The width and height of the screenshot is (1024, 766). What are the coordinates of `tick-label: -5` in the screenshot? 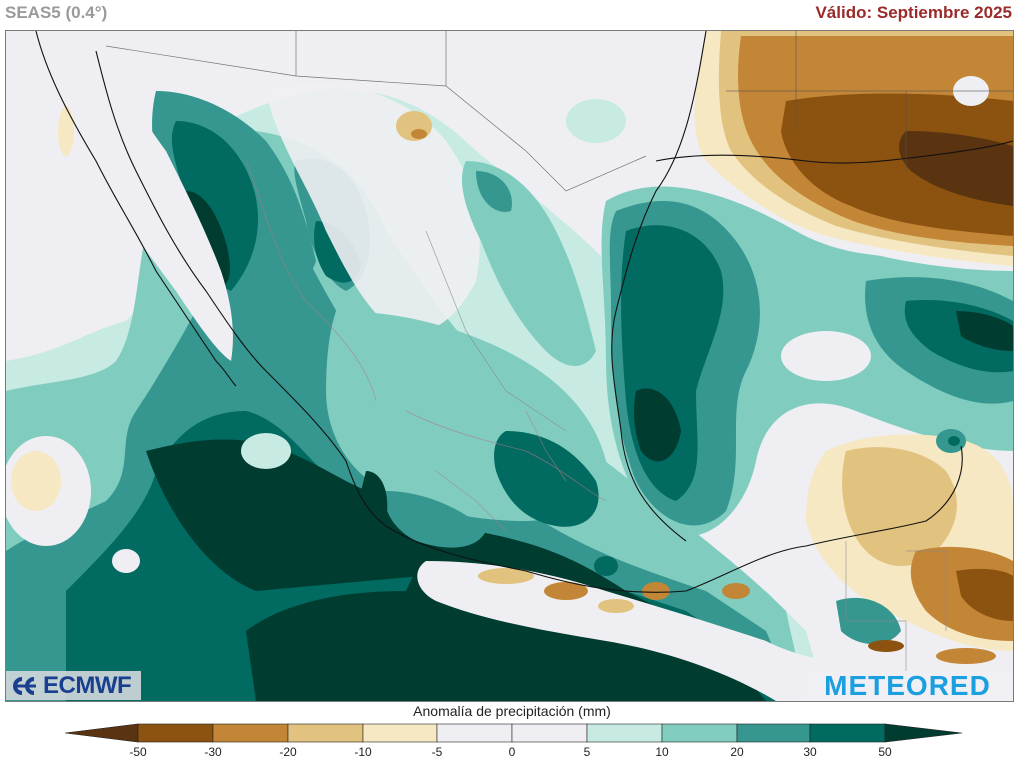 It's located at (437, 752).